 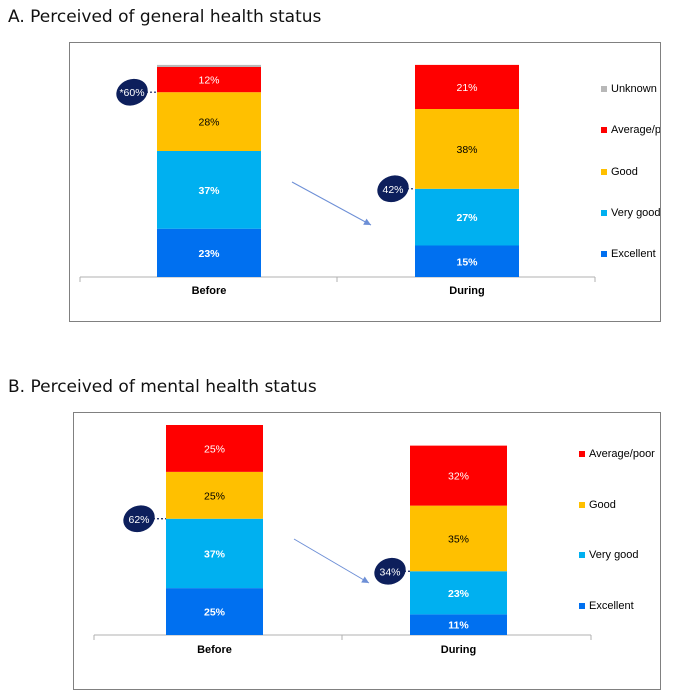 I want to click on chart-a-trend-arrow, so click(x=331, y=203).